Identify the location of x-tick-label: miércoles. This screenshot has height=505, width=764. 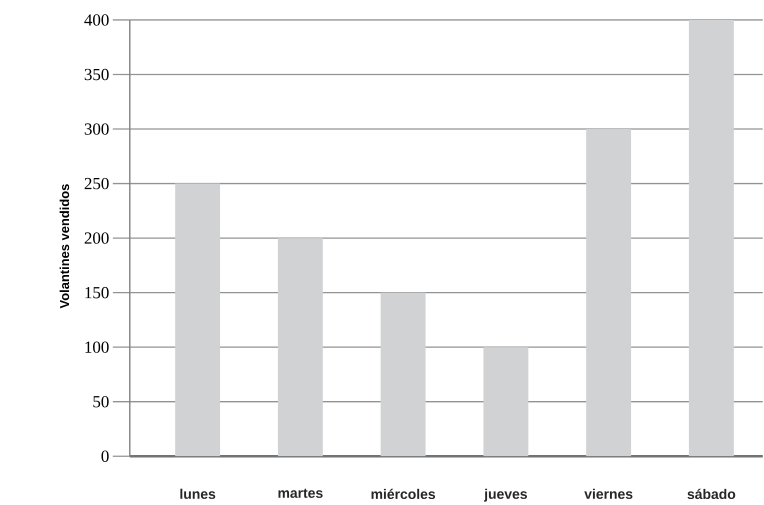
(404, 494).